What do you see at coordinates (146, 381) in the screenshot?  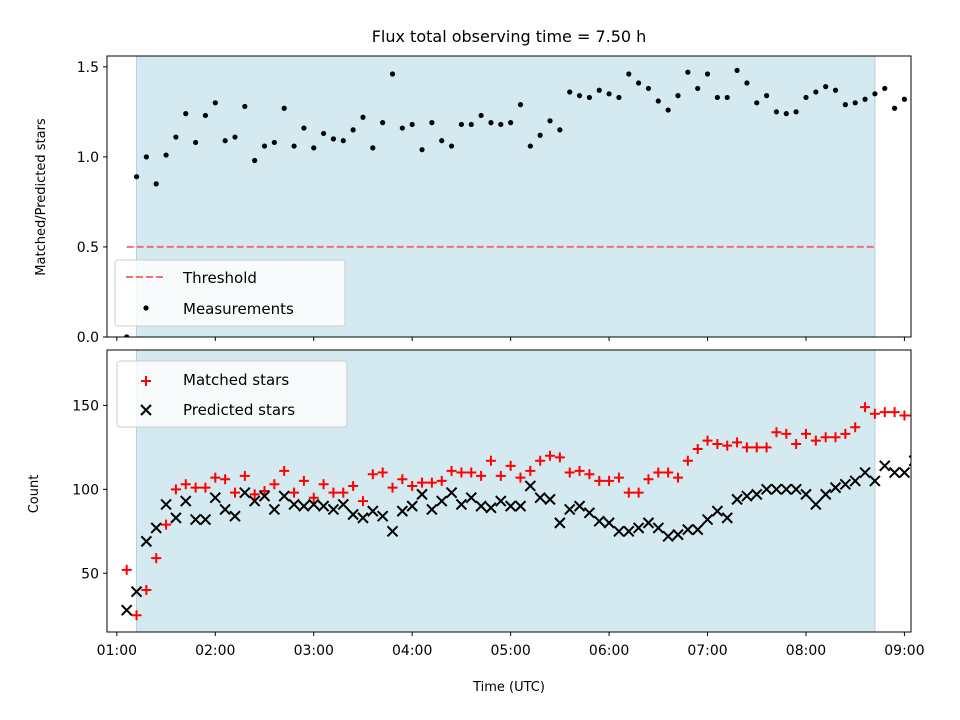 I see `legend-matched-swatch` at bounding box center [146, 381].